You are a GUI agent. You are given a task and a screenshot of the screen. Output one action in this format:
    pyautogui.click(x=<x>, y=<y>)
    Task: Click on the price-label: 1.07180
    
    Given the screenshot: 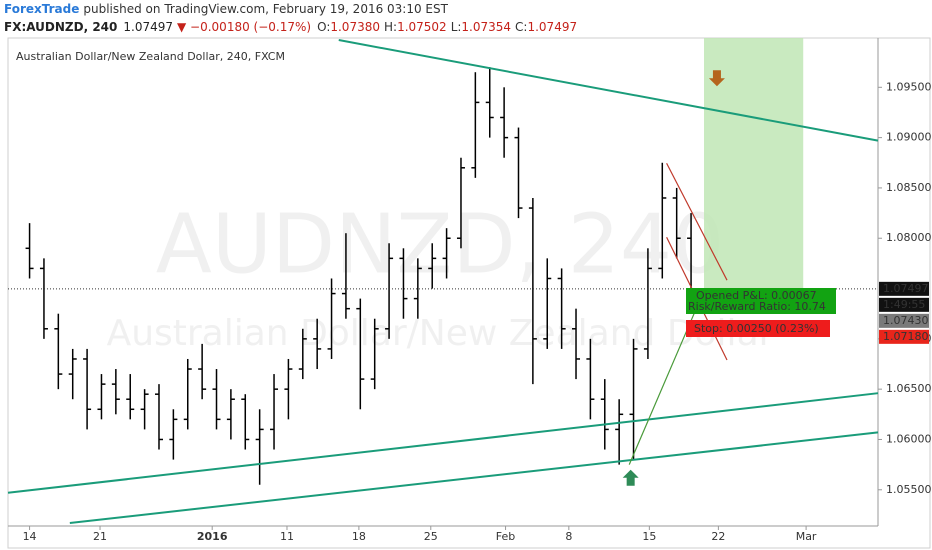 What is the action you would take?
    pyautogui.click(x=906, y=336)
    